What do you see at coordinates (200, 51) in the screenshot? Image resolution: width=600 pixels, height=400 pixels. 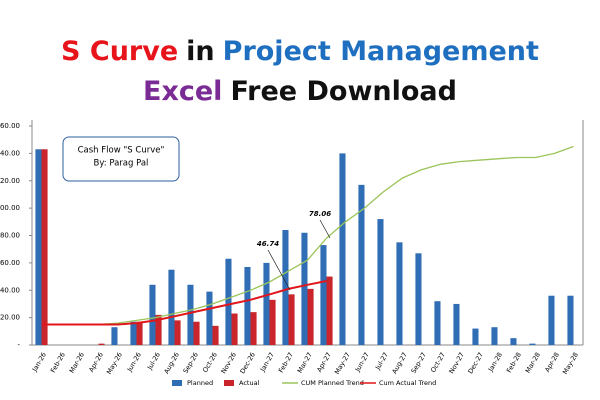 I see `title-part: in` at bounding box center [200, 51].